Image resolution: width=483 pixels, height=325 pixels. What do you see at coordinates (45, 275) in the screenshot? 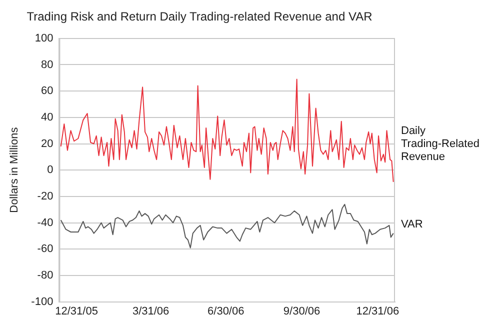
I see `y-tick-label: -80` at bounding box center [45, 275].